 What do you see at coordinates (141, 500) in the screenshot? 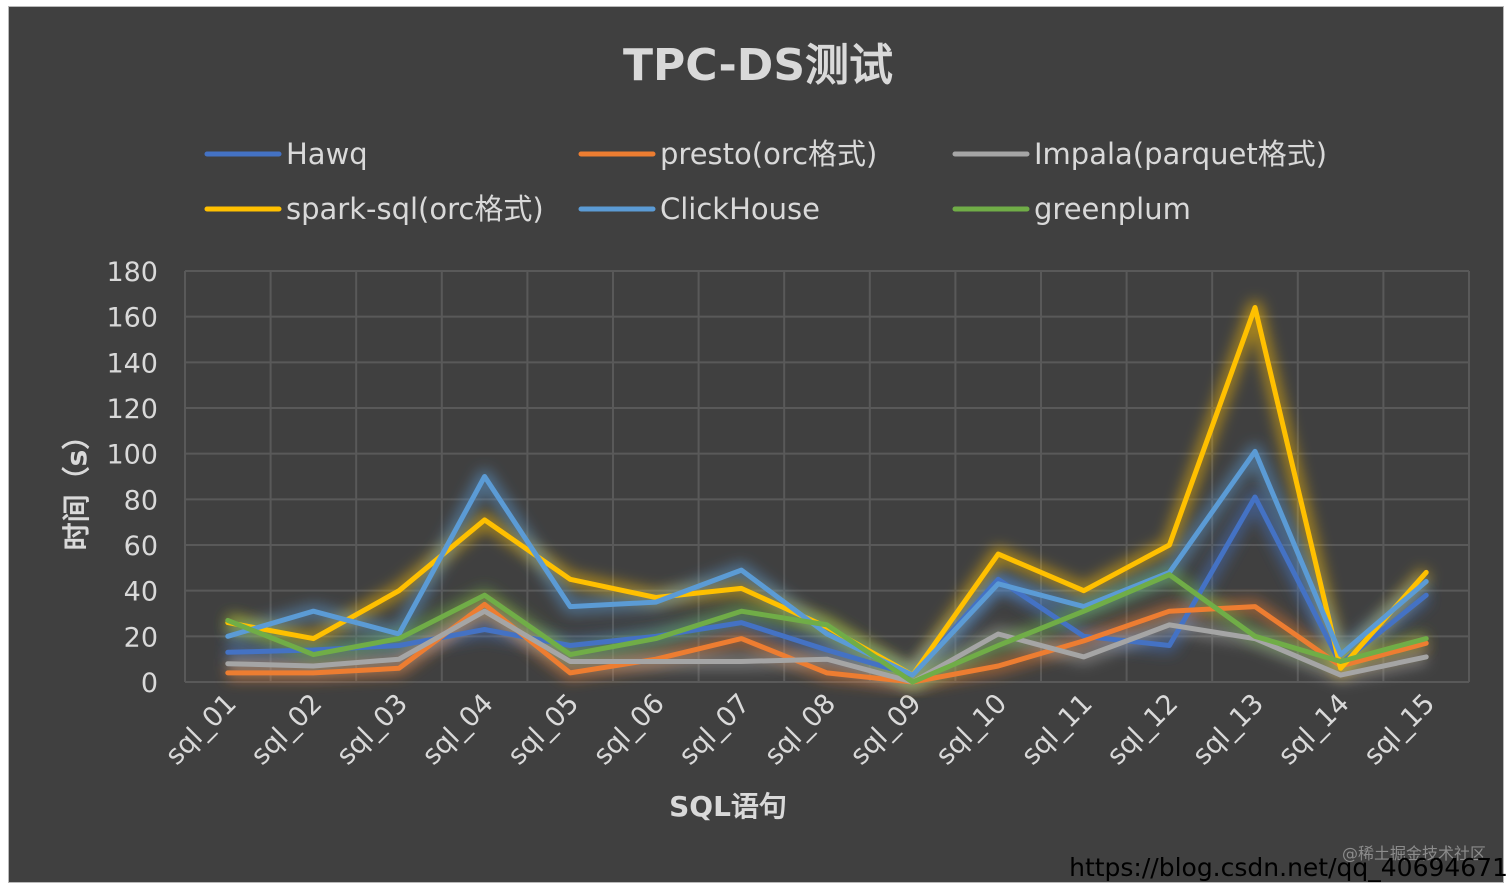
I see `y-tick-label: 80` at bounding box center [141, 500].